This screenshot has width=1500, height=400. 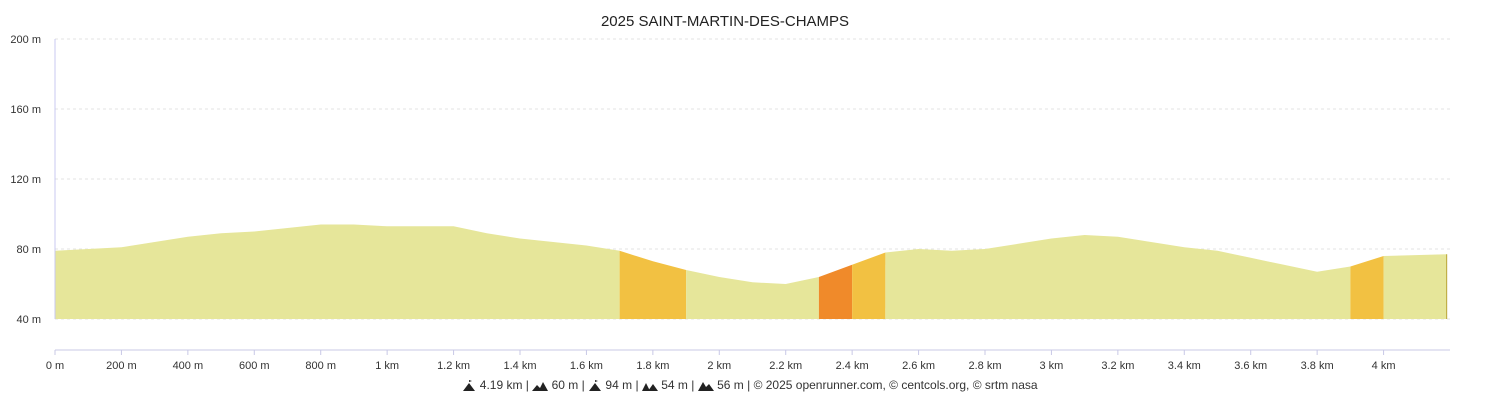 What do you see at coordinates (586, 366) in the screenshot?
I see `x-tick-label: 1.6 km` at bounding box center [586, 366].